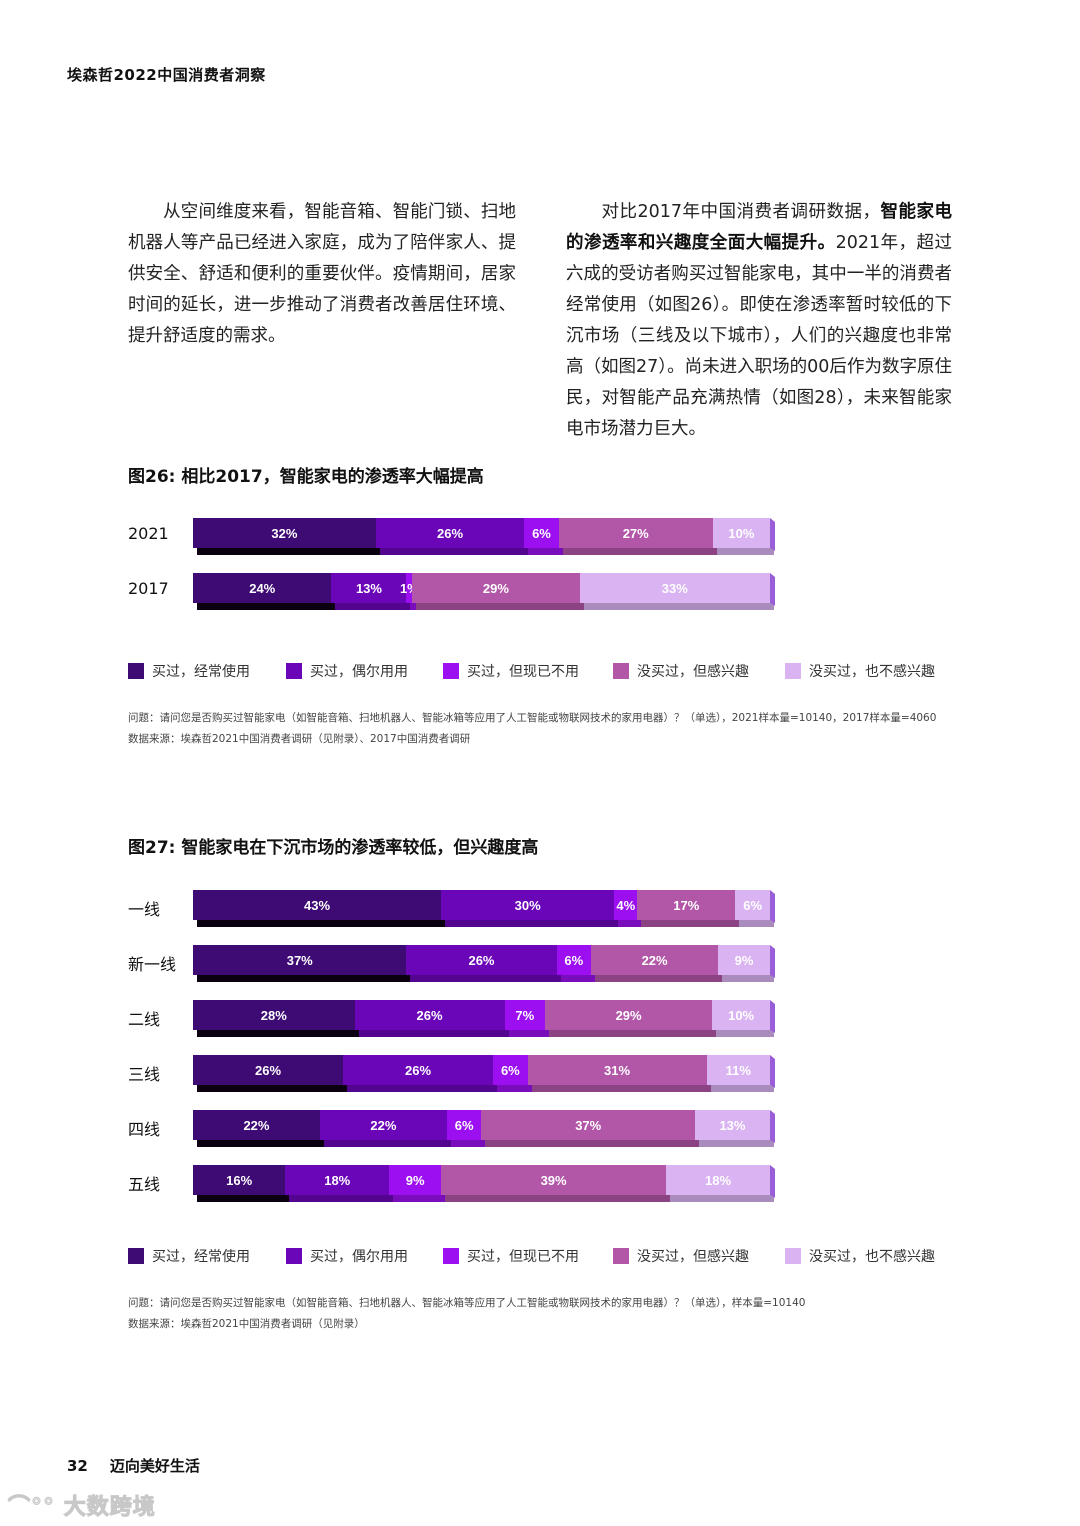 This screenshot has width=1080, height=1526. What do you see at coordinates (528, 905) in the screenshot?
I see `bar-segment: 30%` at bounding box center [528, 905].